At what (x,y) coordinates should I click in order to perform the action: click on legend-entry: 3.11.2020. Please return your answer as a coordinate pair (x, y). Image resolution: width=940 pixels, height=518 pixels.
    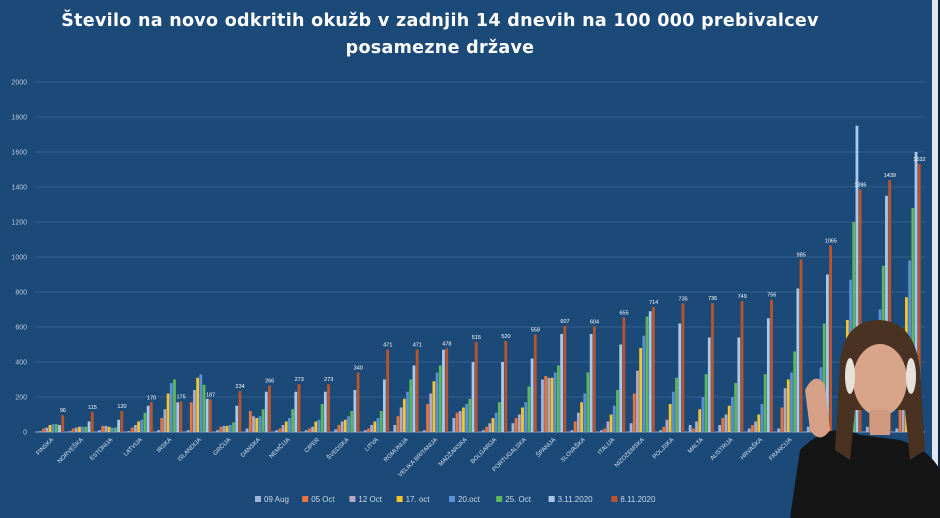
    Looking at the image, I should click on (576, 499).